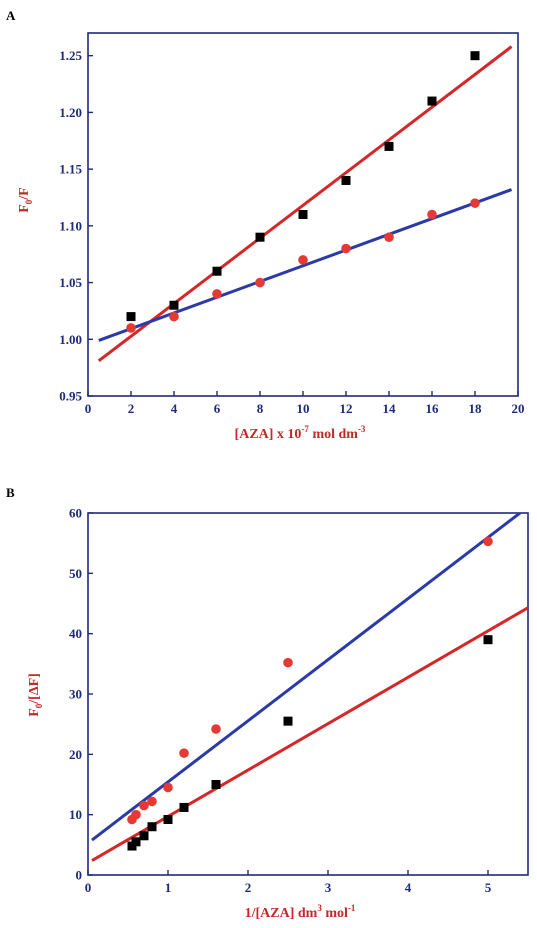  Describe the element at coordinates (390, 408) in the screenshot. I see `x-tick-label: 14` at that location.